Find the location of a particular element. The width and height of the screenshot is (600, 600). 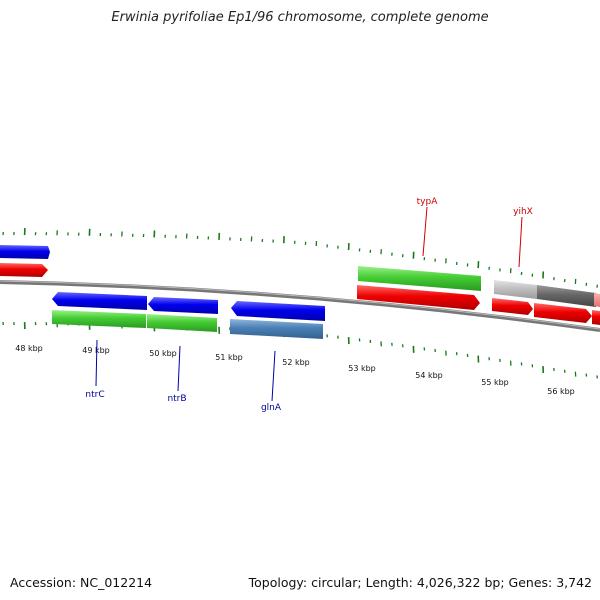

chromosome-backbone is located at coordinates (300, 306).